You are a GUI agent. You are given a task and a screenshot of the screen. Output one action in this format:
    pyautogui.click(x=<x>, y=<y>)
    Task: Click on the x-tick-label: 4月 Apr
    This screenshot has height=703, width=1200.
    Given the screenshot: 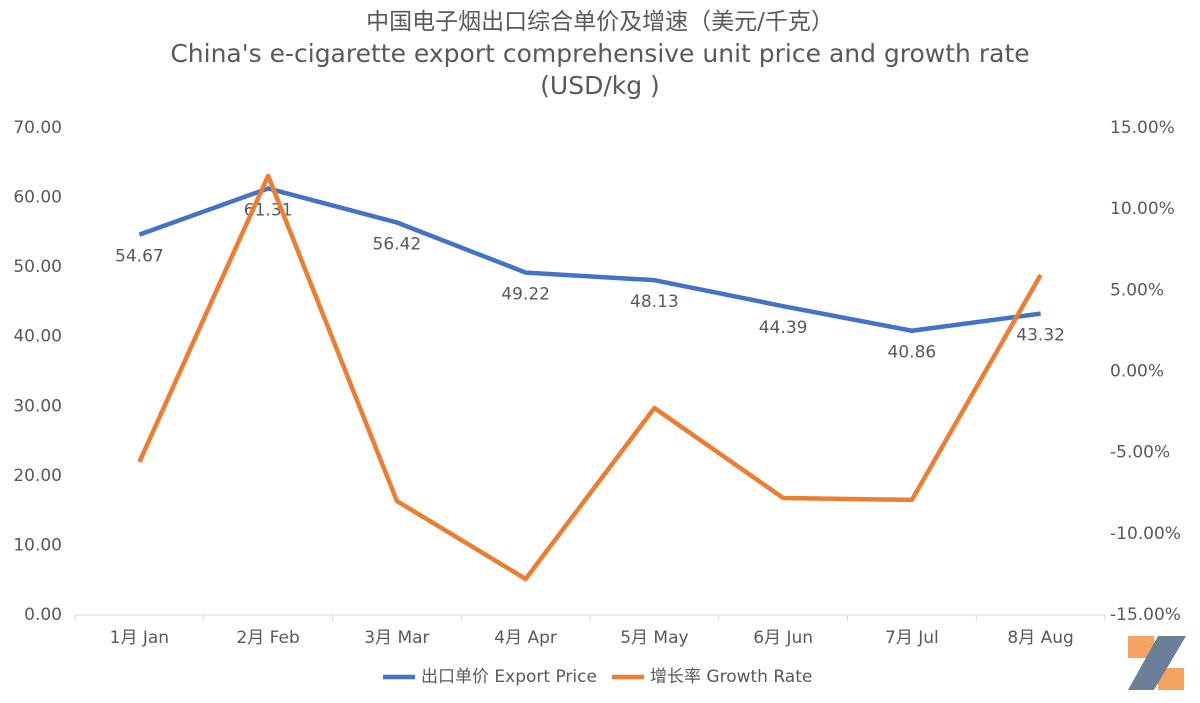 What is the action you would take?
    pyautogui.click(x=525, y=638)
    